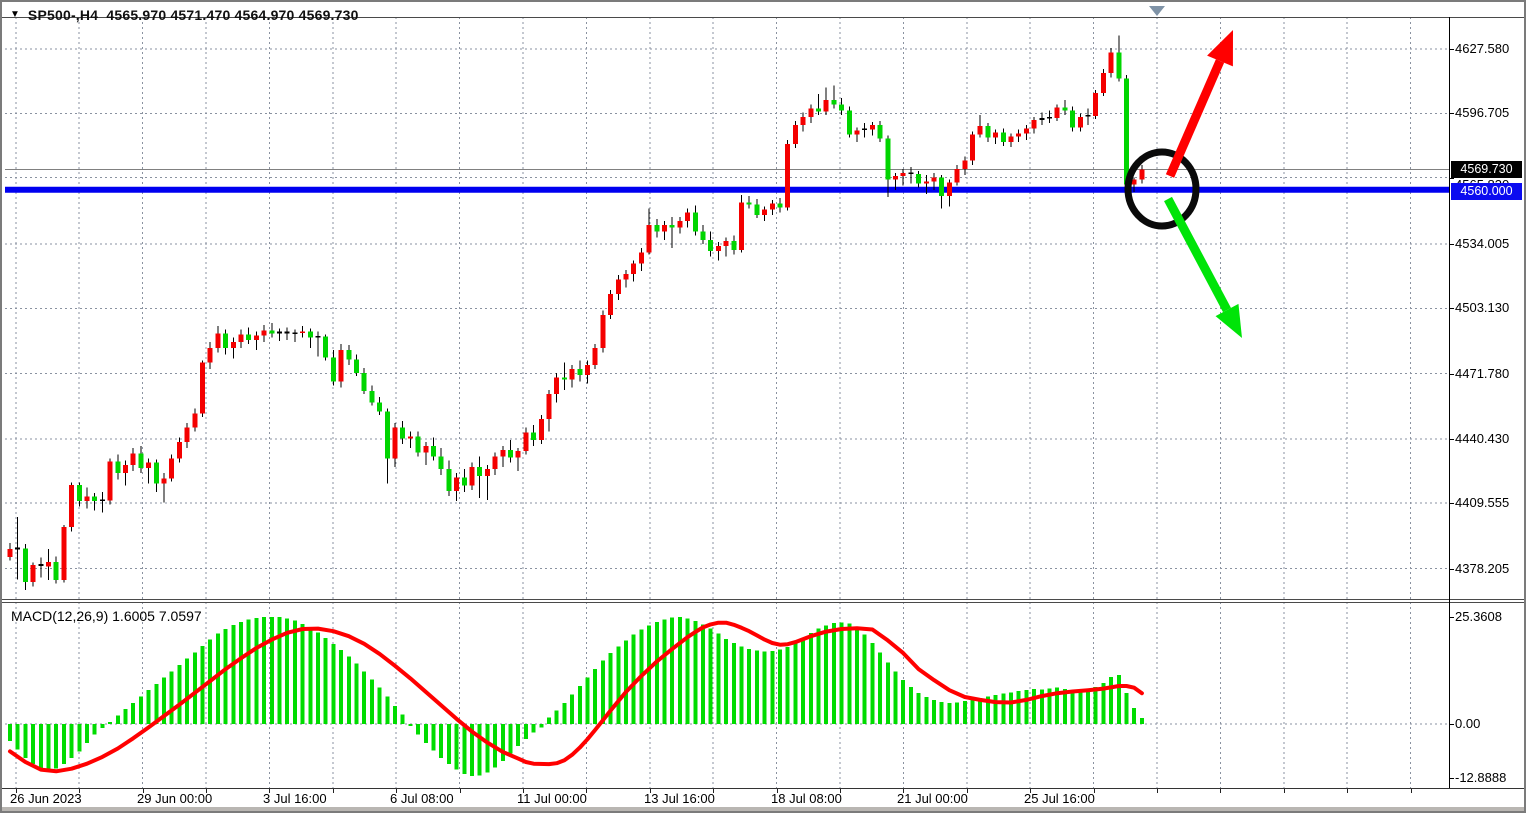  I want to click on price-axis-border, so click(1449, 402).